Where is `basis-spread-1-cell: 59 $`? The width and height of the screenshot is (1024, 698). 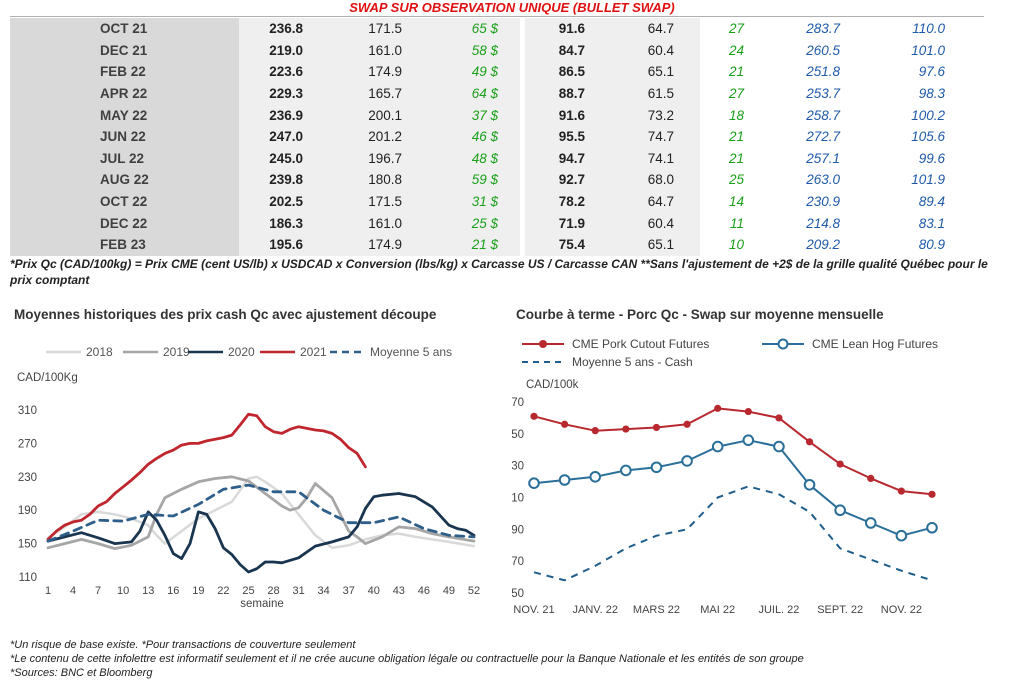
basis-spread-1-cell: 59 $ is located at coordinates (472, 180).